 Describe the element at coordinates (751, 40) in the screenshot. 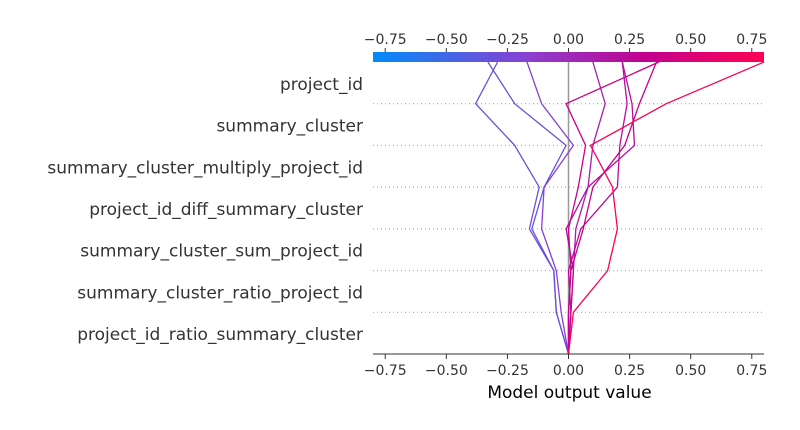

I see `top-tick-label: 0.75` at that location.